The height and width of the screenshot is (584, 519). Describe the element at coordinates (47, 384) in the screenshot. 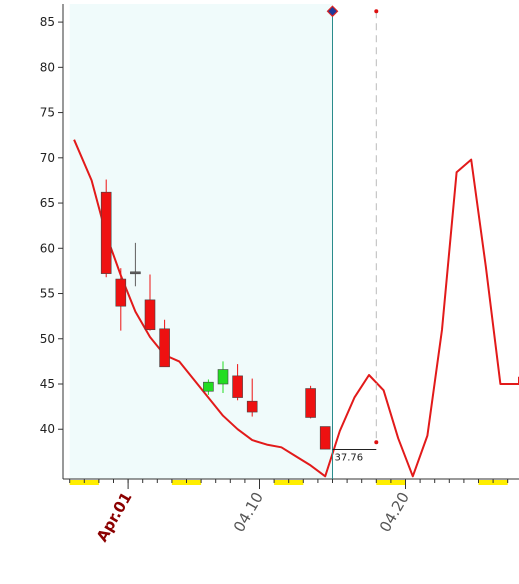

I see `y-tick-label: 45` at that location.